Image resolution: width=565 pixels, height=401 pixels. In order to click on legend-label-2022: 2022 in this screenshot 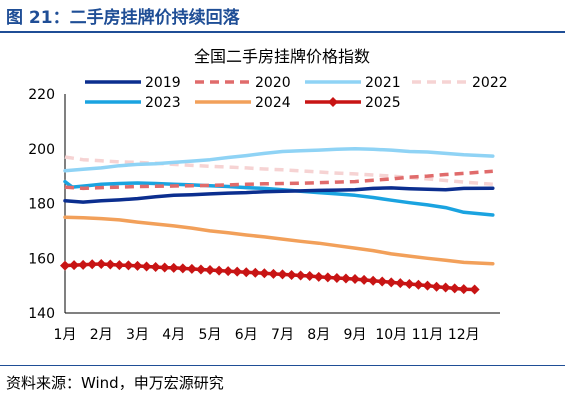, I will do `click(490, 83)`.